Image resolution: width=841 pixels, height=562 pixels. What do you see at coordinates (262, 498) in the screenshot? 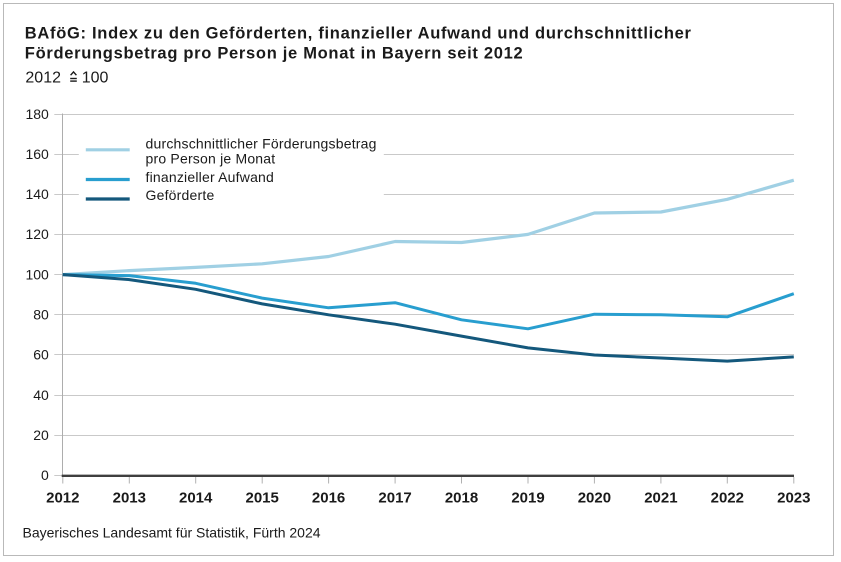
I see `svg-text: 2015` at bounding box center [262, 498].